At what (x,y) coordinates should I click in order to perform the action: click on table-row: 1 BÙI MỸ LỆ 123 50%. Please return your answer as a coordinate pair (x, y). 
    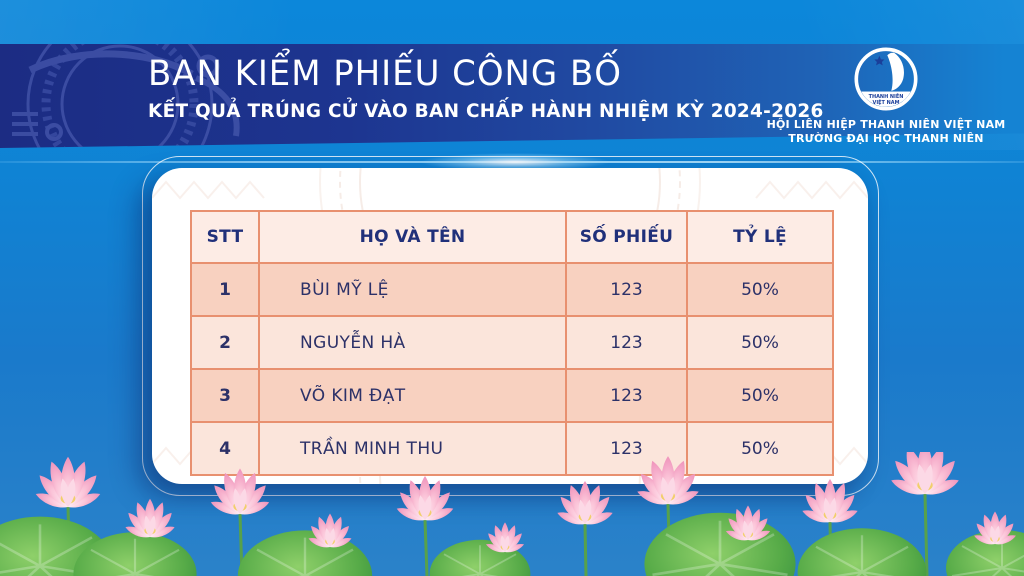
    Looking at the image, I should click on (512, 289).